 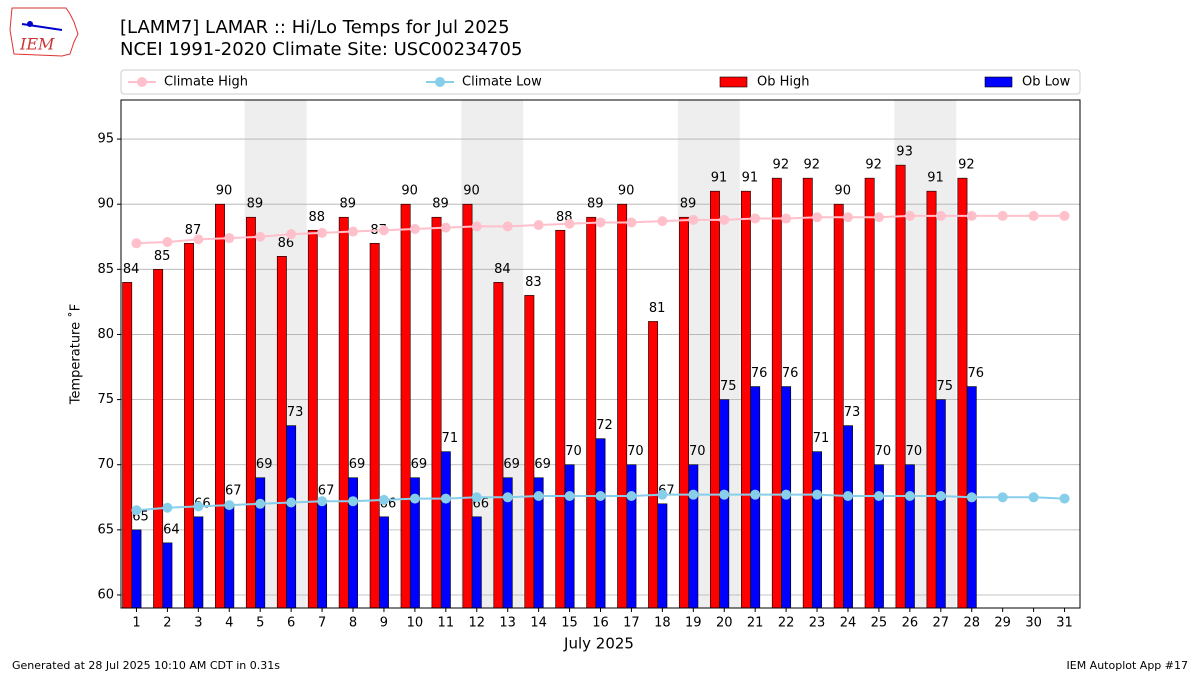 What do you see at coordinates (1128, 665) in the screenshot?
I see `footer-right: IEM Autoplot App #17` at bounding box center [1128, 665].